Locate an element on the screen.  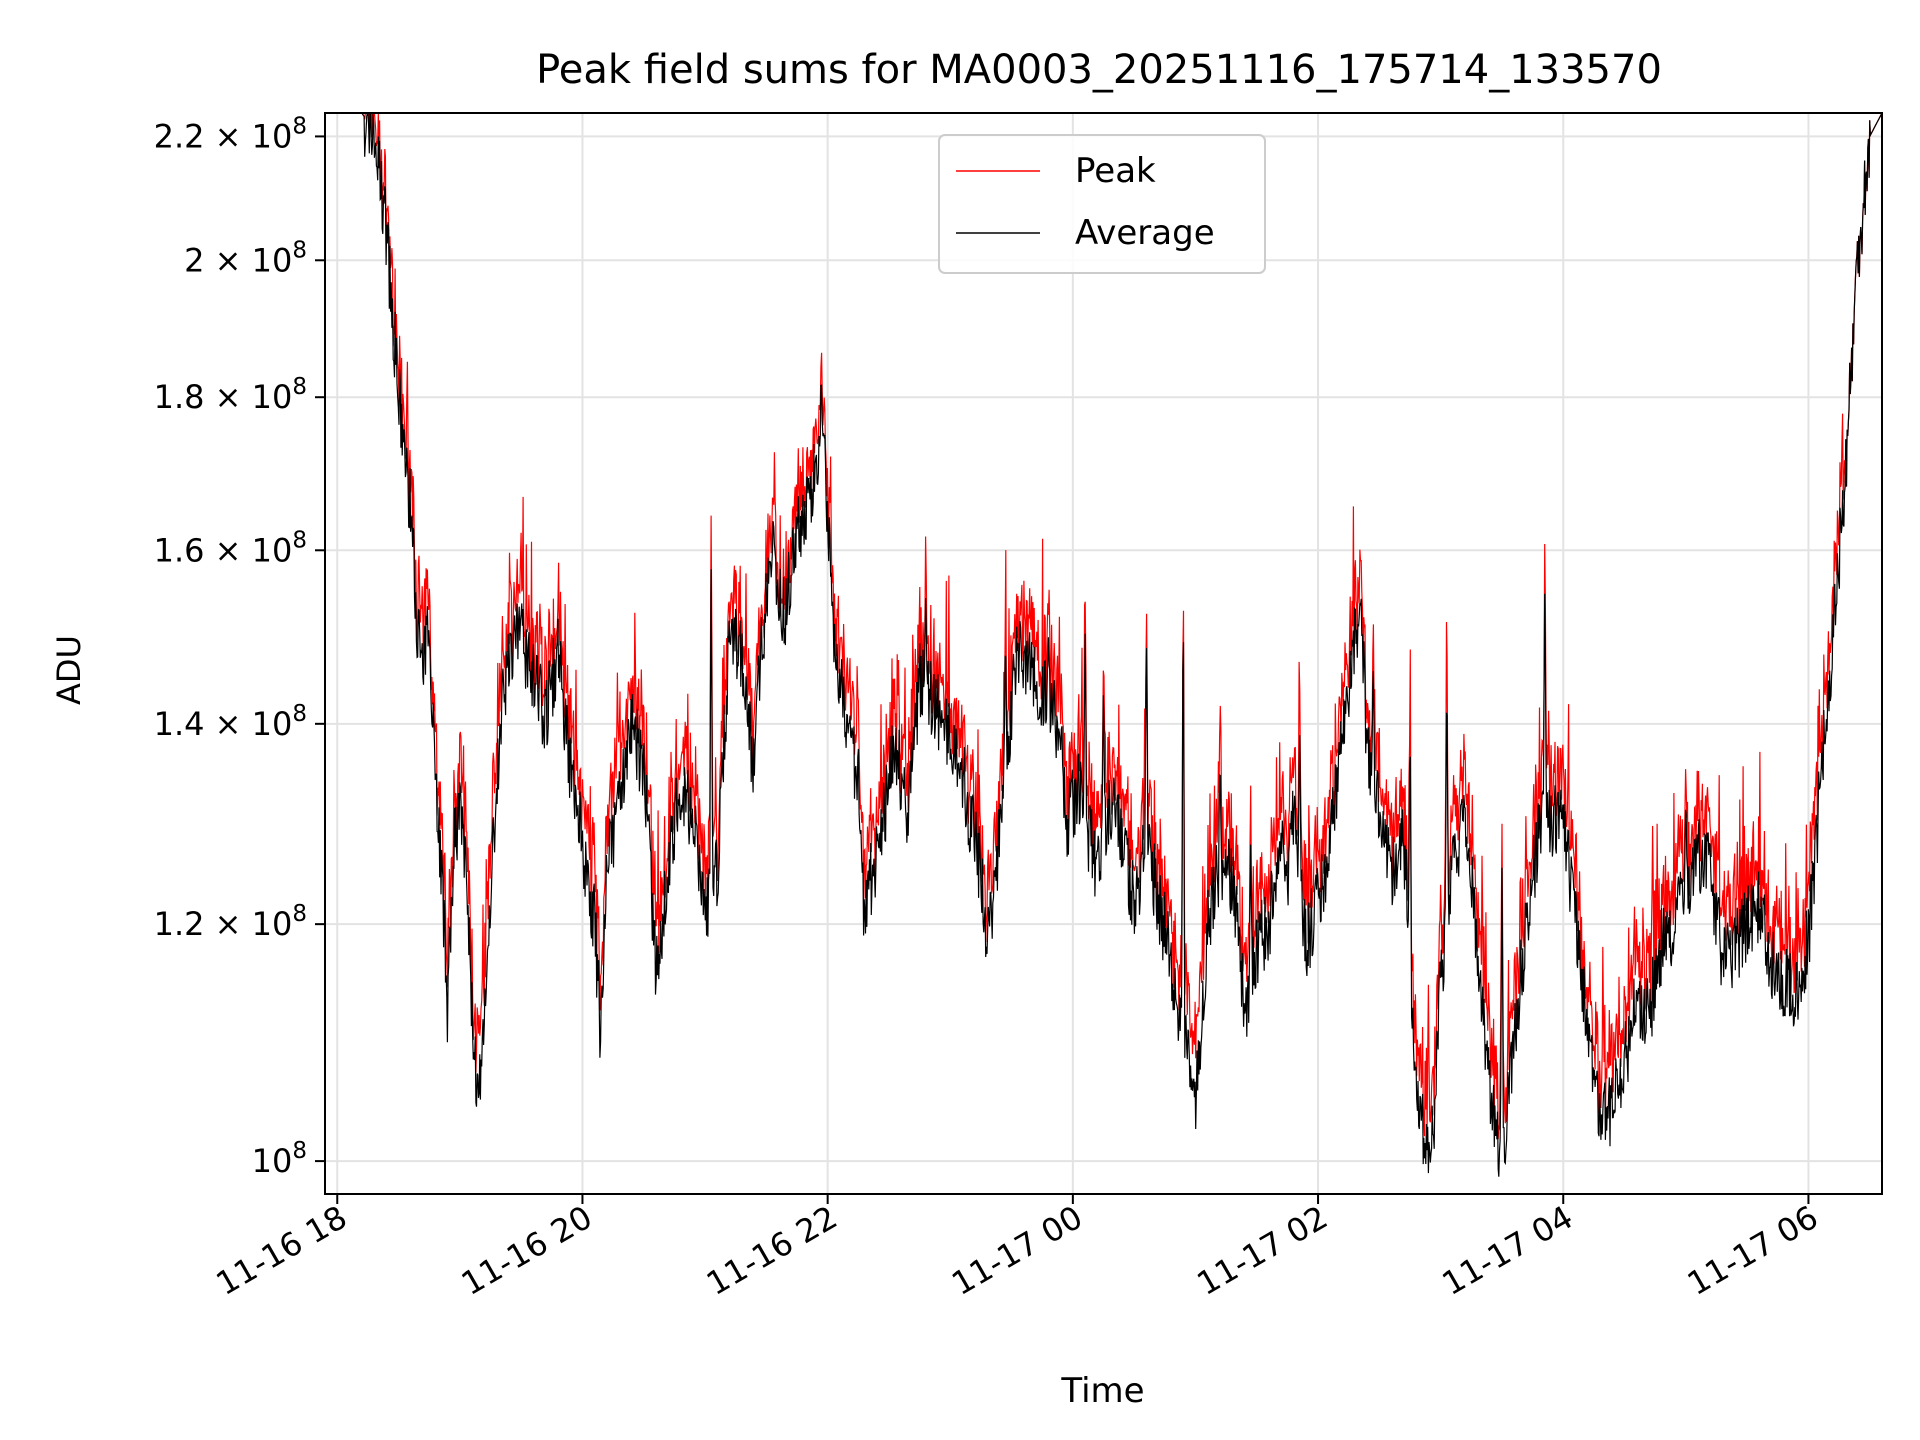
y-tick-label: 108 is located at coordinates (279, 1159).